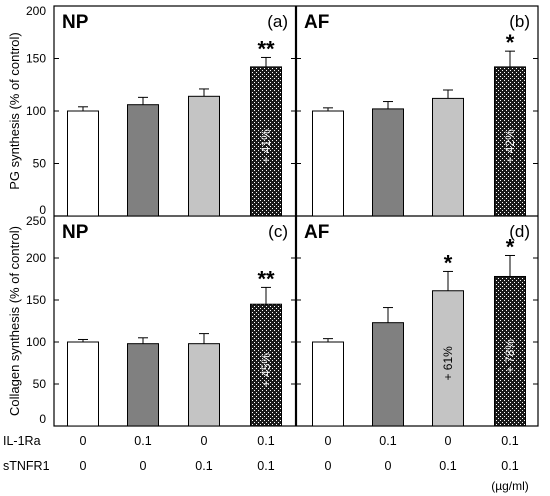  What do you see at coordinates (277, 21) in the screenshot?
I see `panel-letter: (a)` at bounding box center [277, 21].